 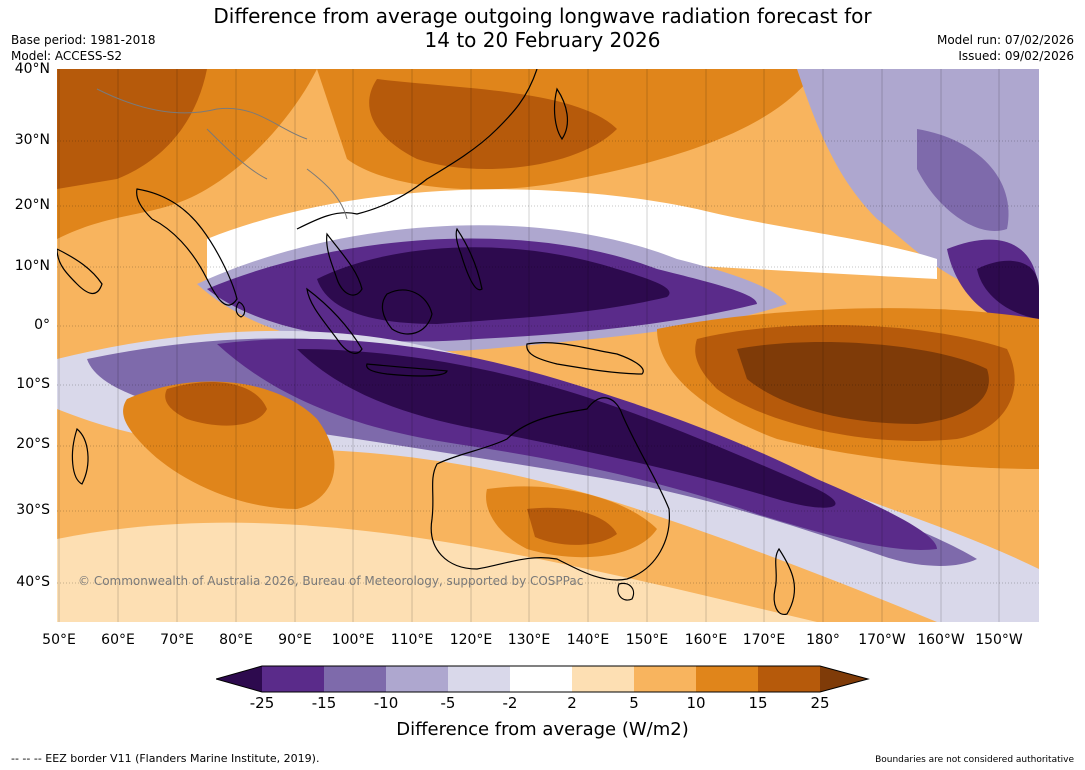 I want to click on madagascar-coastline, so click(x=80, y=456).